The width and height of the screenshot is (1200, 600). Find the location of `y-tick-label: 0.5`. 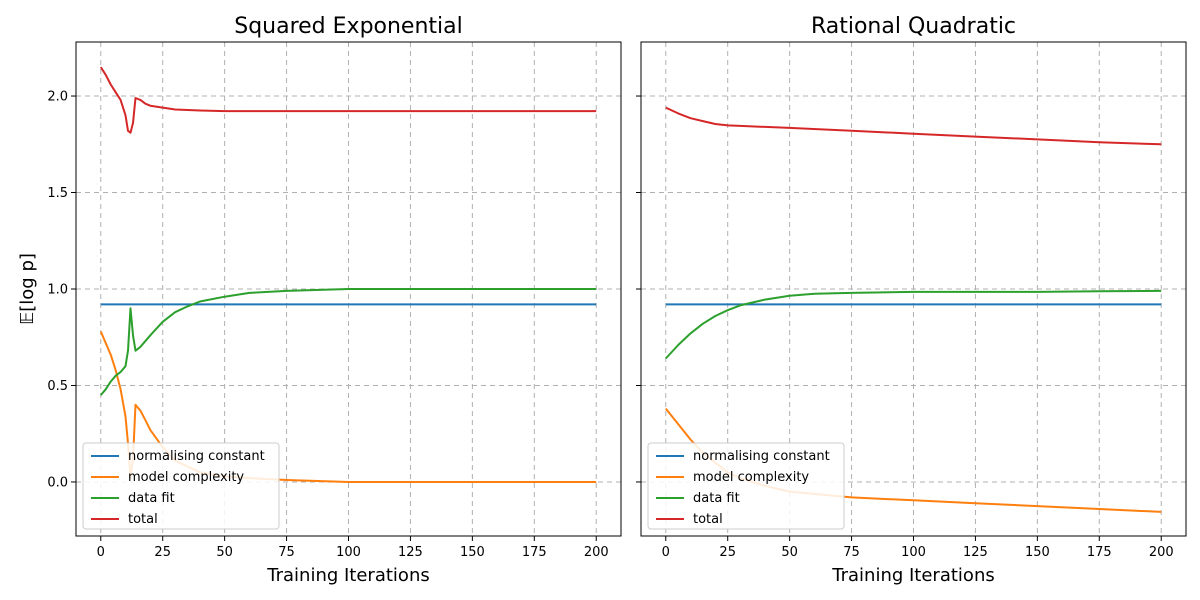

y-tick-label: 0.5 is located at coordinates (57, 386).